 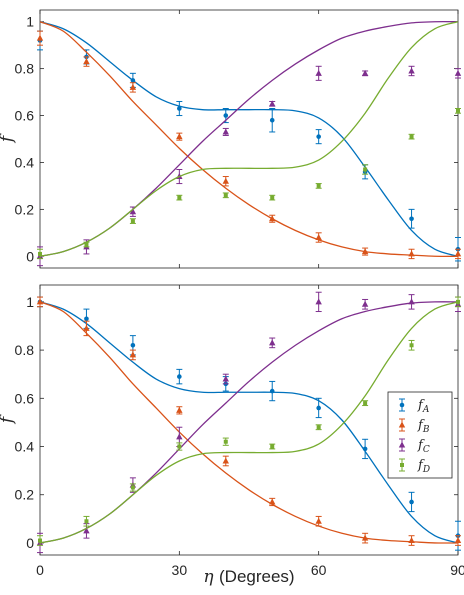 I want to click on legend-marker-C, so click(x=402, y=444).